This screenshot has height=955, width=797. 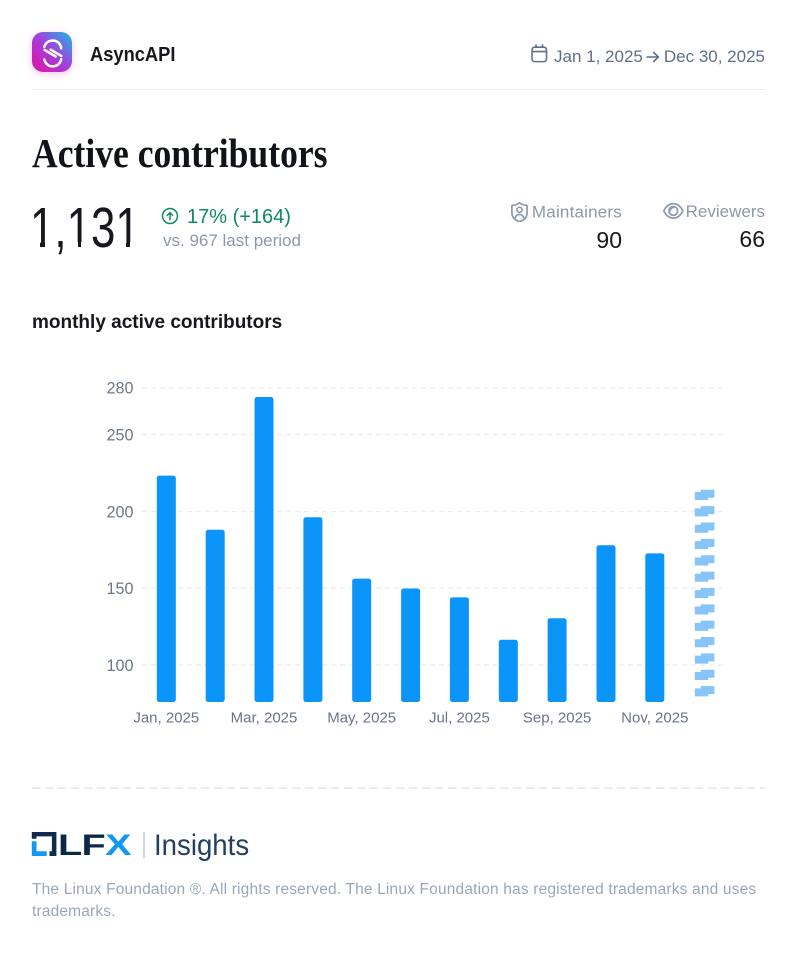 I want to click on svg-text: 250, so click(x=119, y=436).